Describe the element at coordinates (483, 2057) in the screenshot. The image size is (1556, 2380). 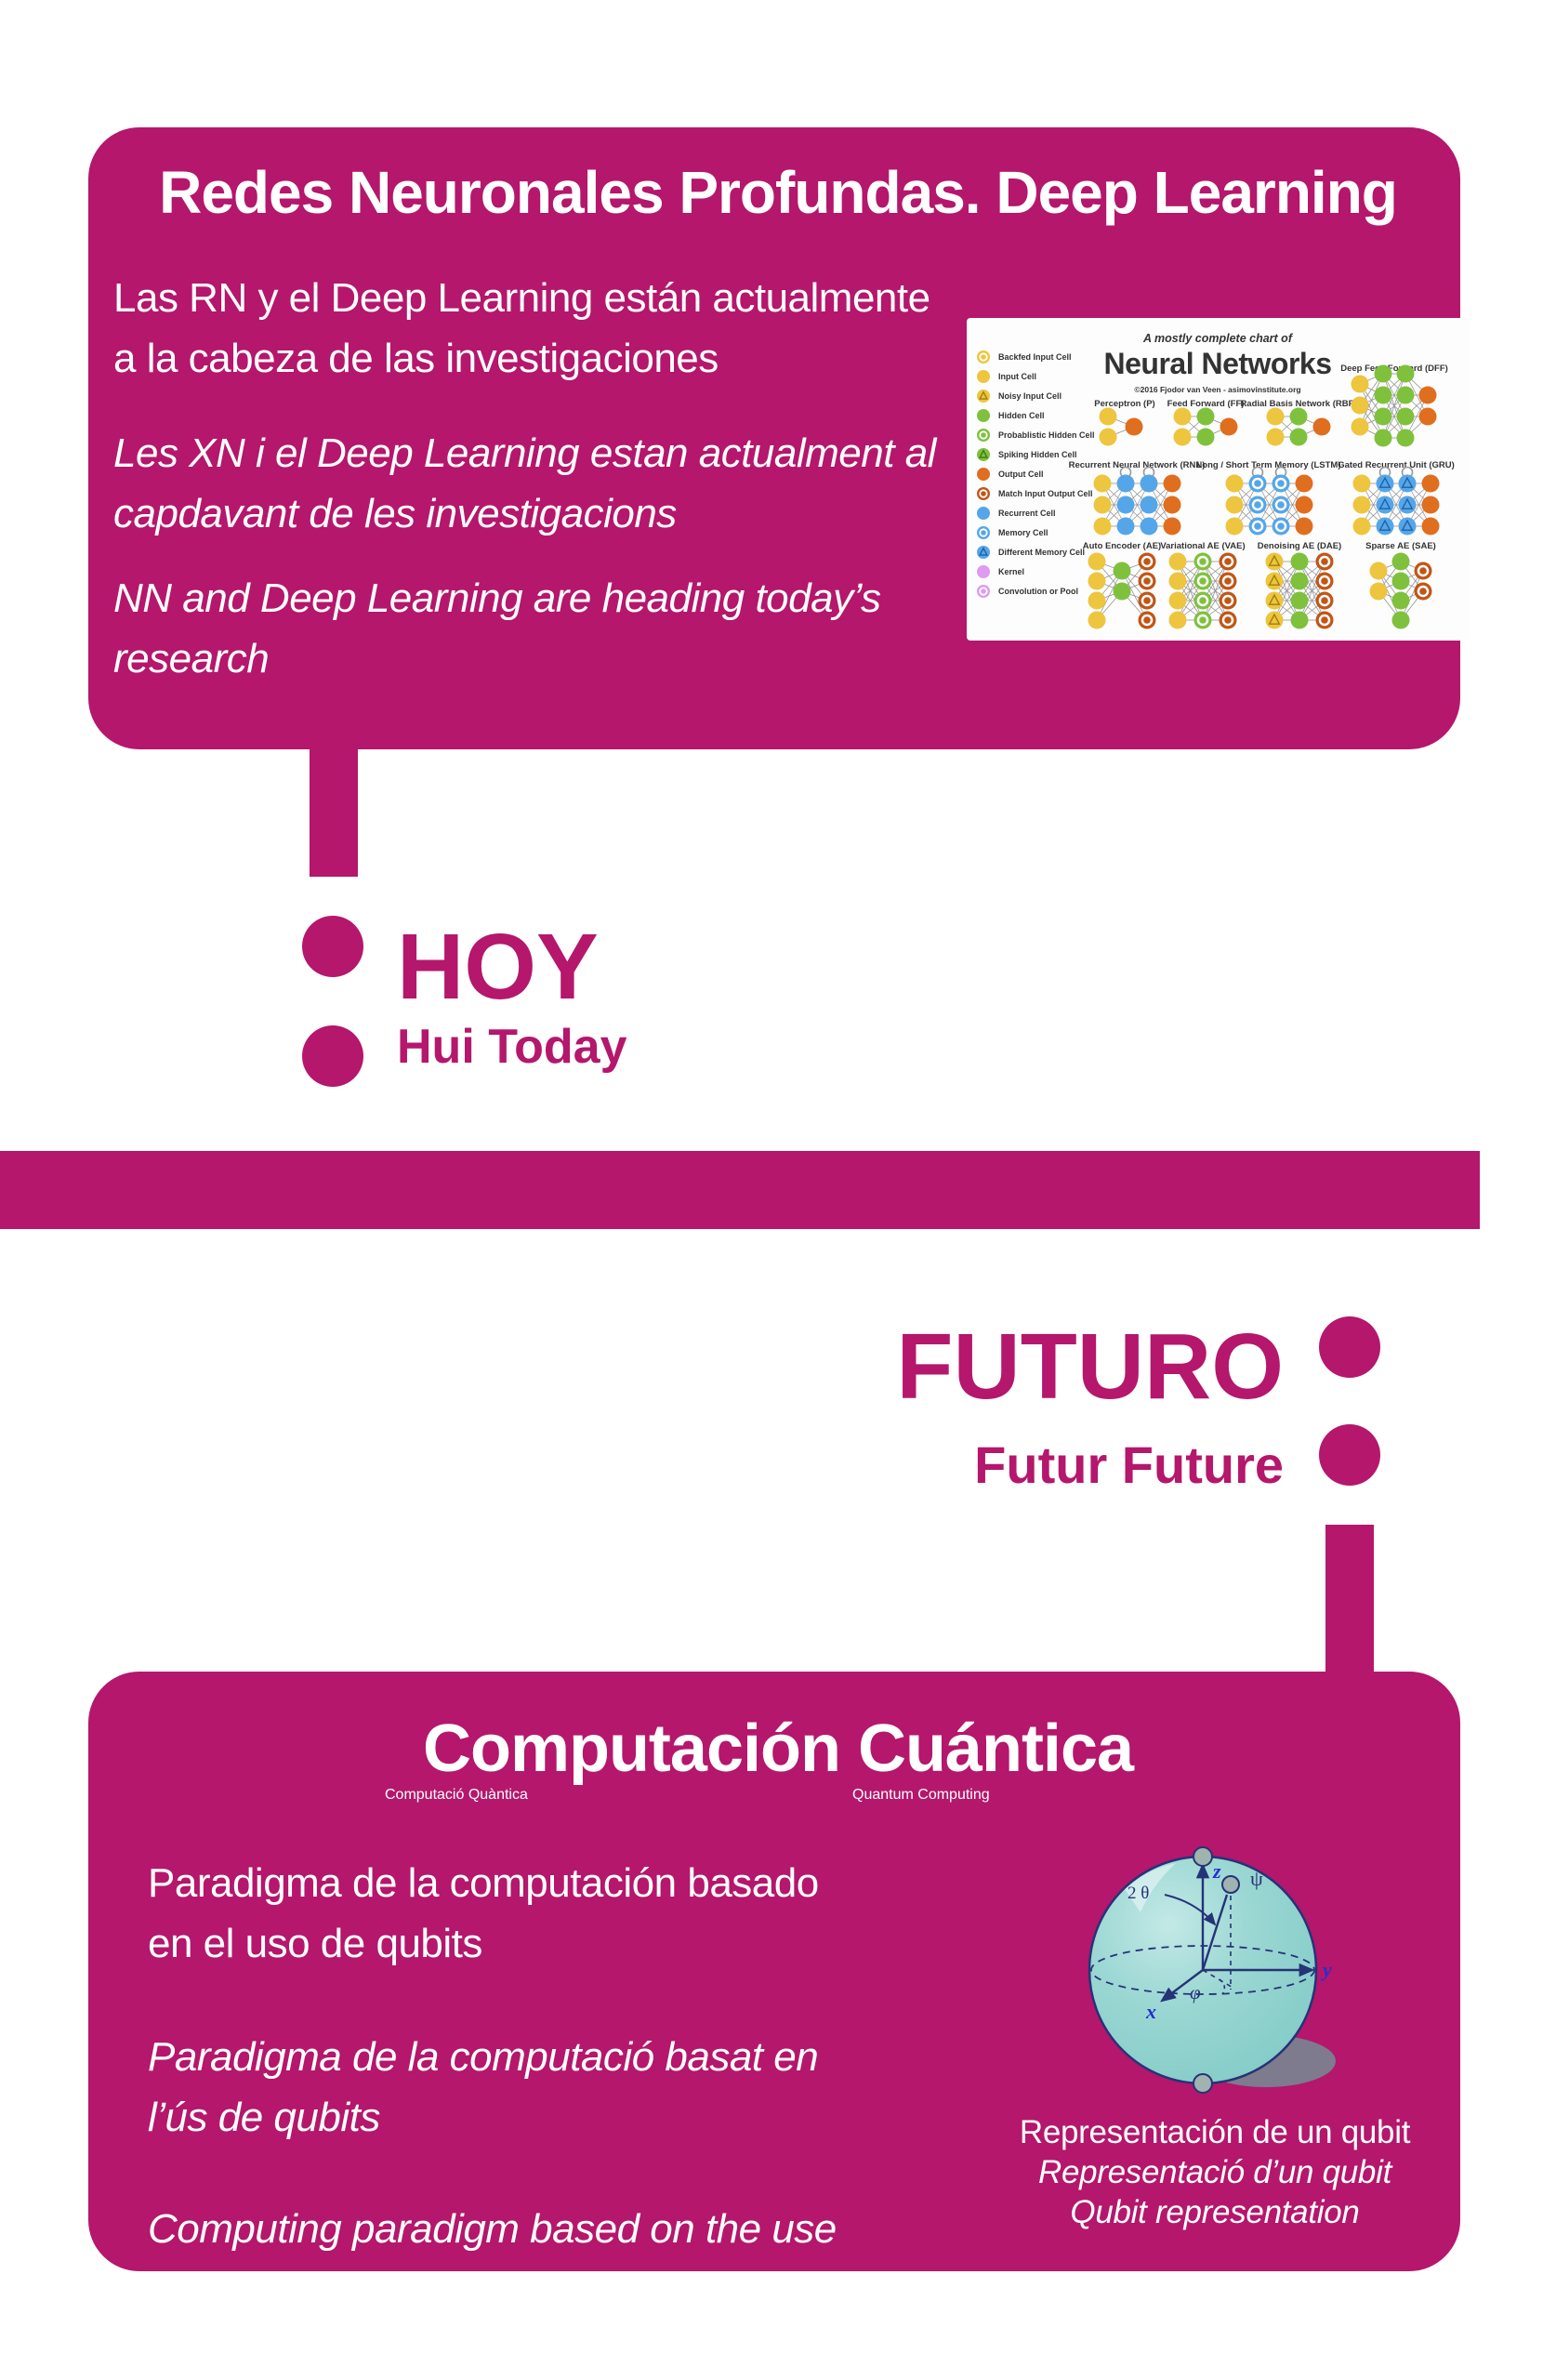
I see `paragraph-line: Paradigma de la computació basat en` at that location.